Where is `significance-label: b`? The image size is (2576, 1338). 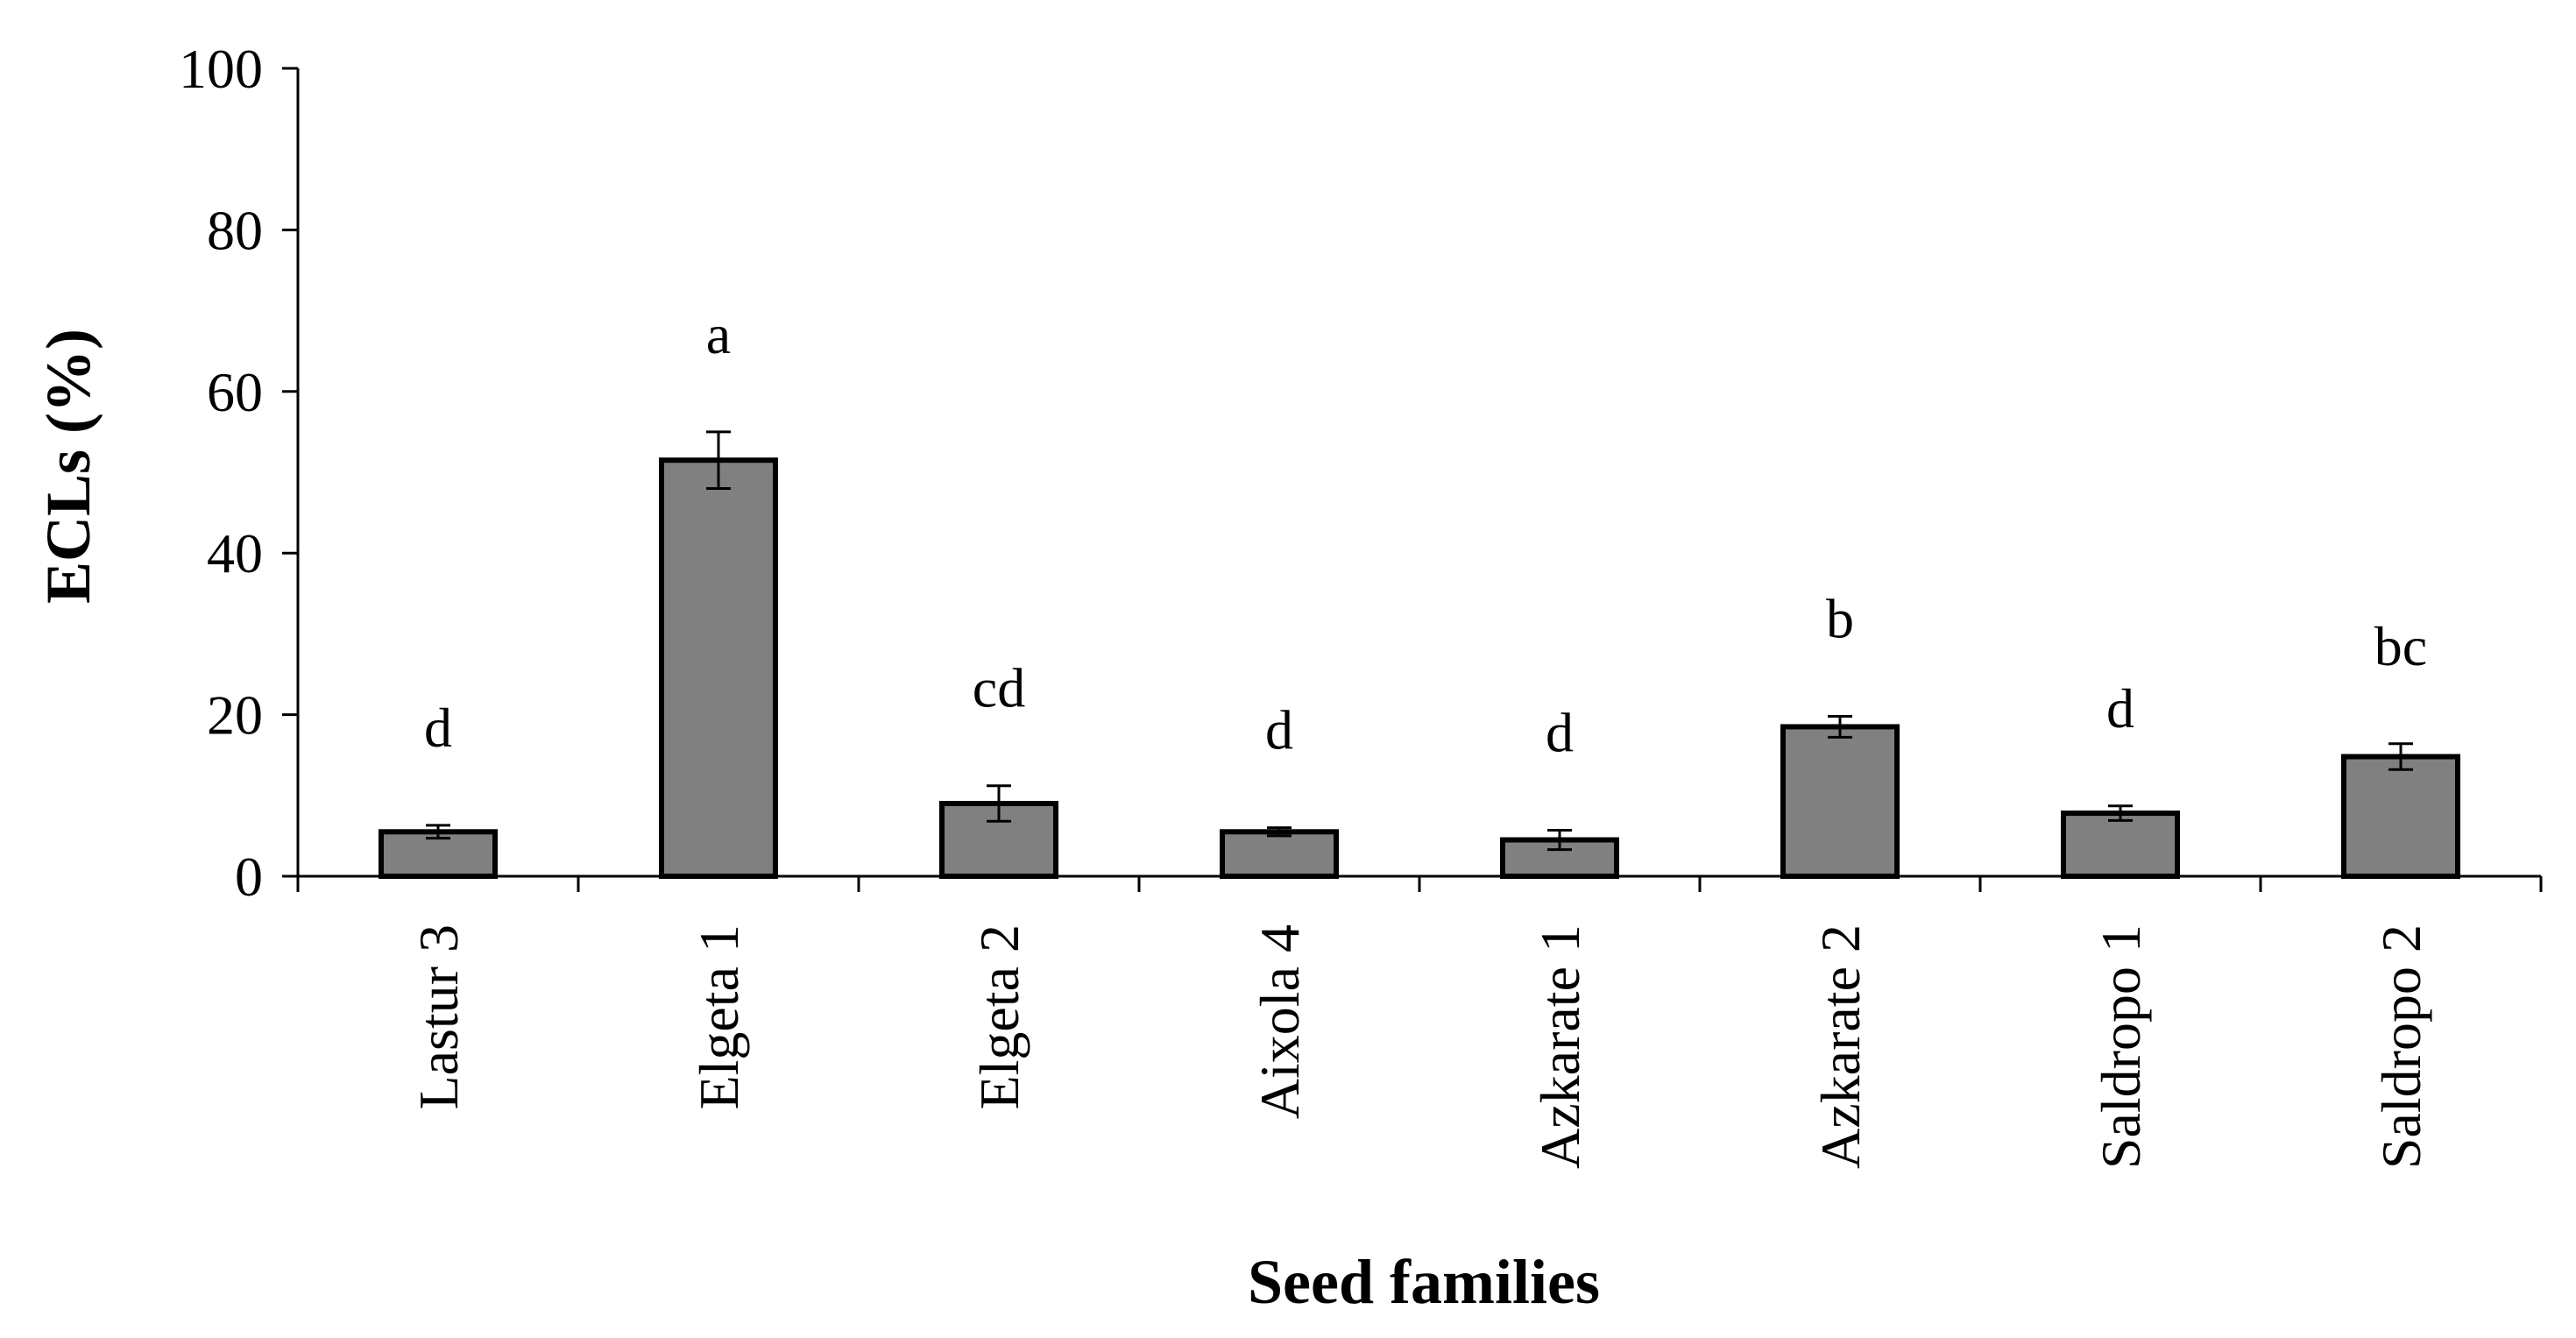 significance-label: b is located at coordinates (1840, 618).